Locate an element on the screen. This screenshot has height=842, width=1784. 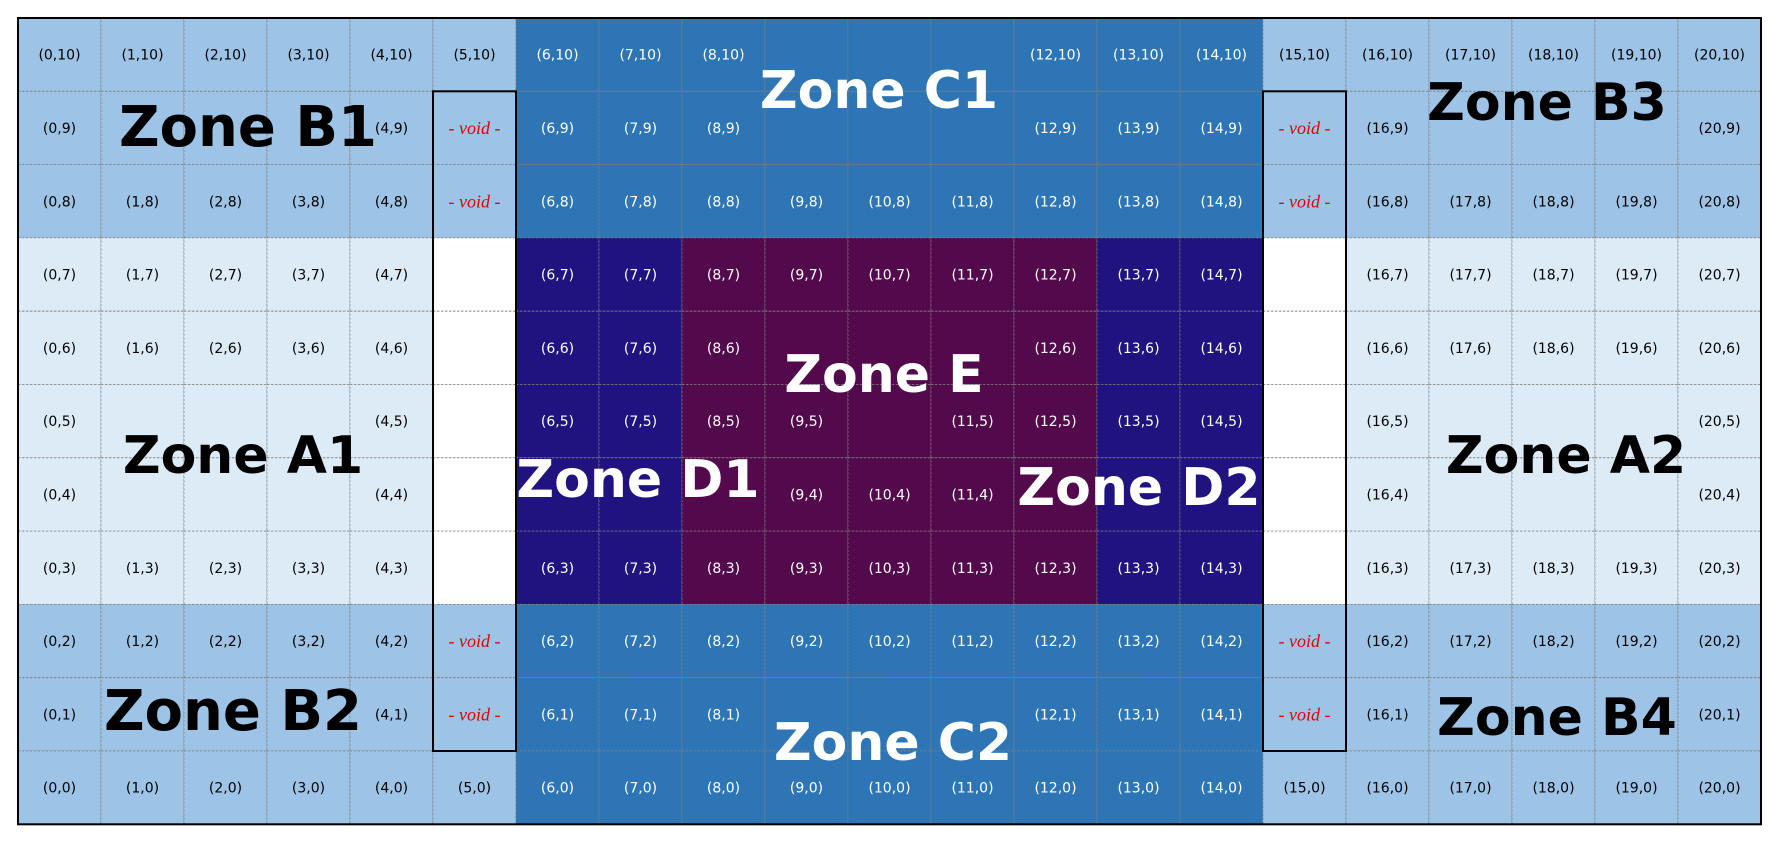
cell-coordinate-label: (14,2) is located at coordinates (1221, 642).